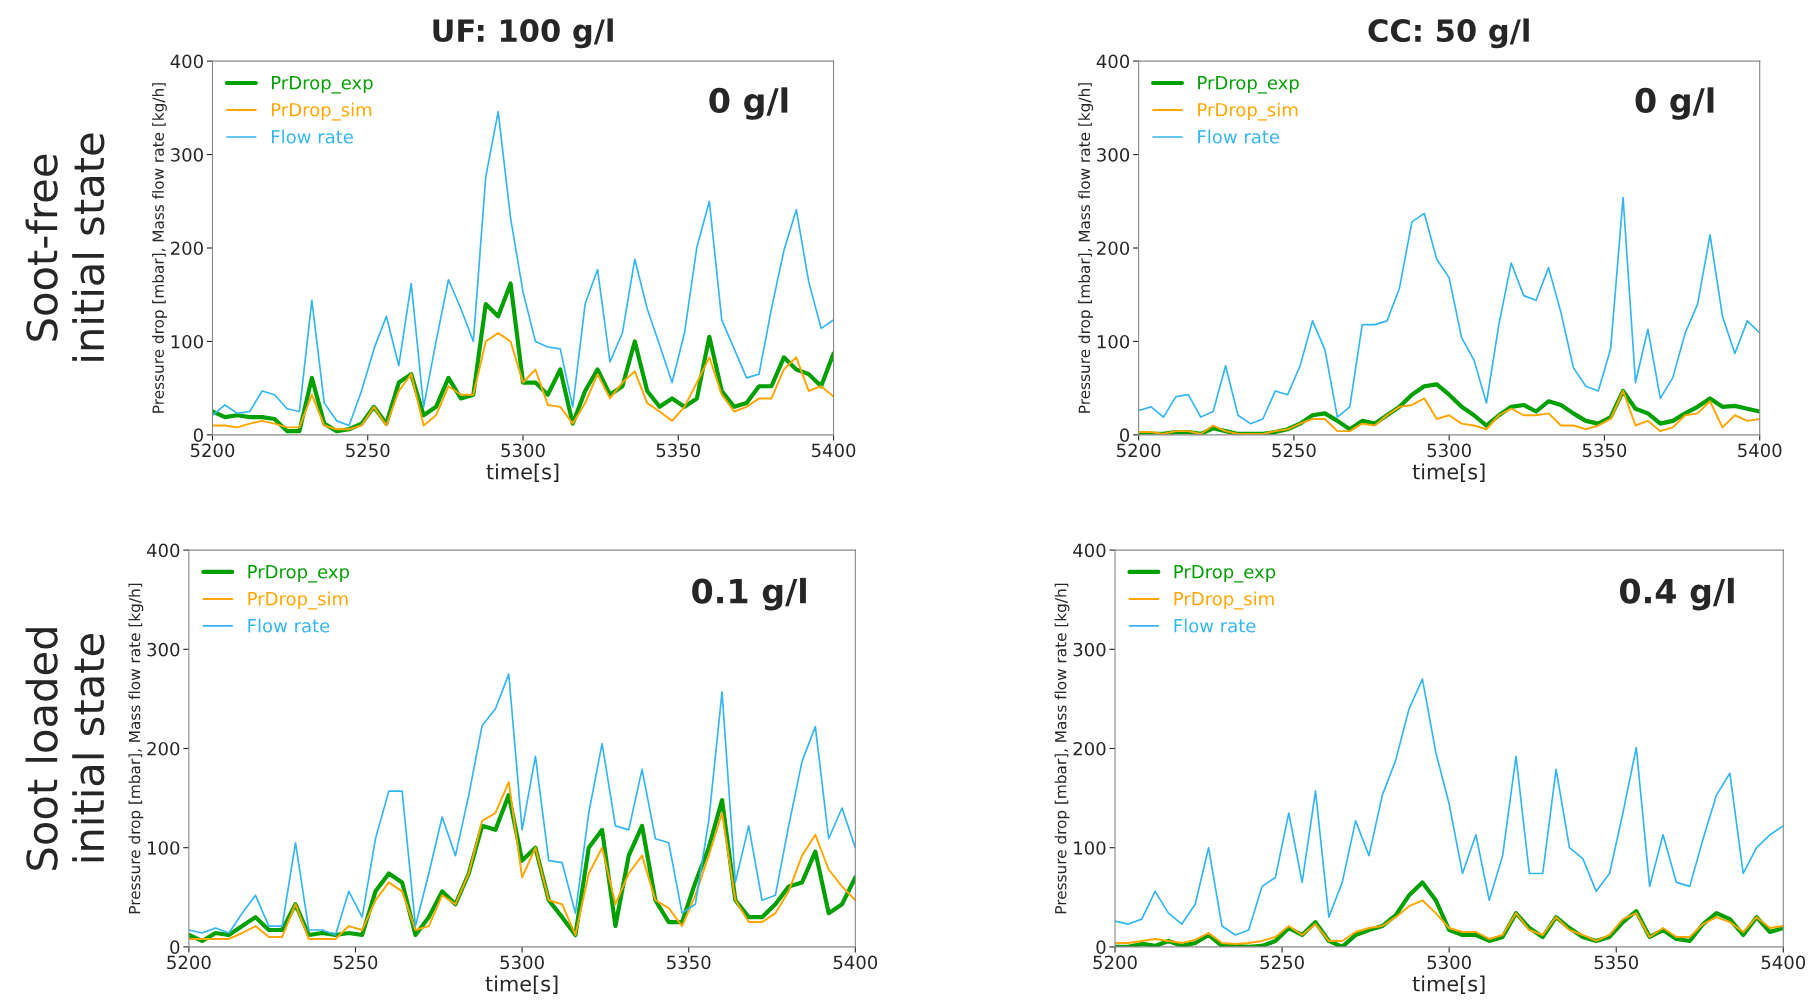 This screenshot has width=1816, height=1002. What do you see at coordinates (65, 749) in the screenshot?
I see `text: Soot loaded initial state` at bounding box center [65, 749].